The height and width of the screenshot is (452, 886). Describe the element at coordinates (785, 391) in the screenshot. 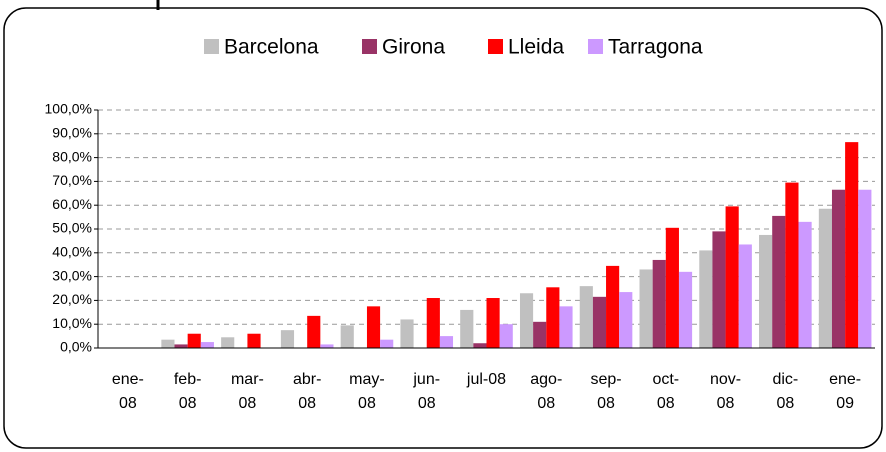

I see `x-tick-label: dic-08` at that location.